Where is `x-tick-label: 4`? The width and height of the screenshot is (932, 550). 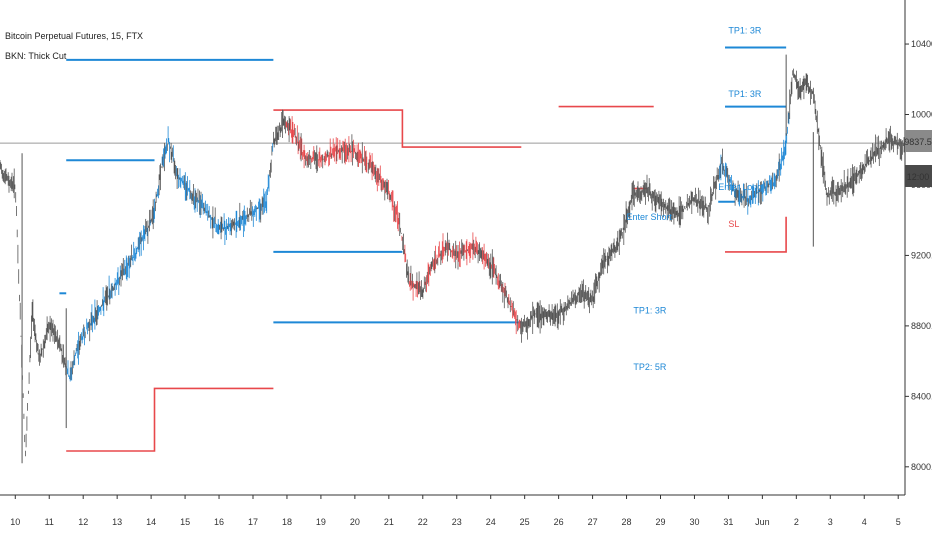
x-tick-label: 4 is located at coordinates (864, 522).